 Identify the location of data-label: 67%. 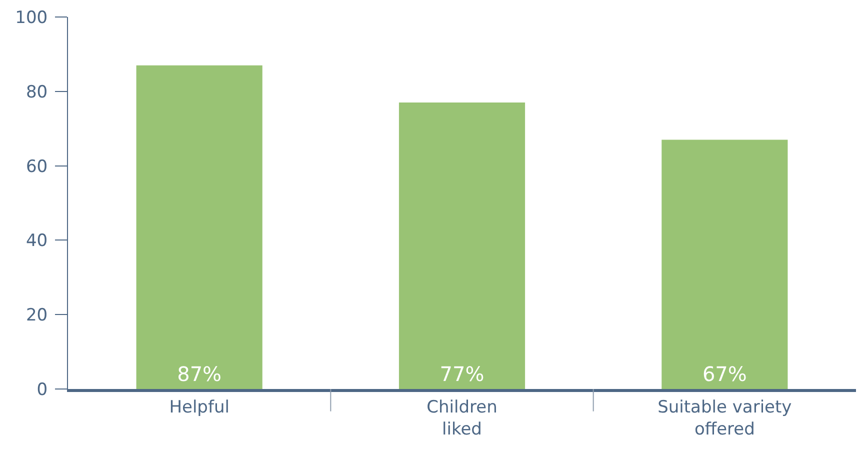
(724, 374).